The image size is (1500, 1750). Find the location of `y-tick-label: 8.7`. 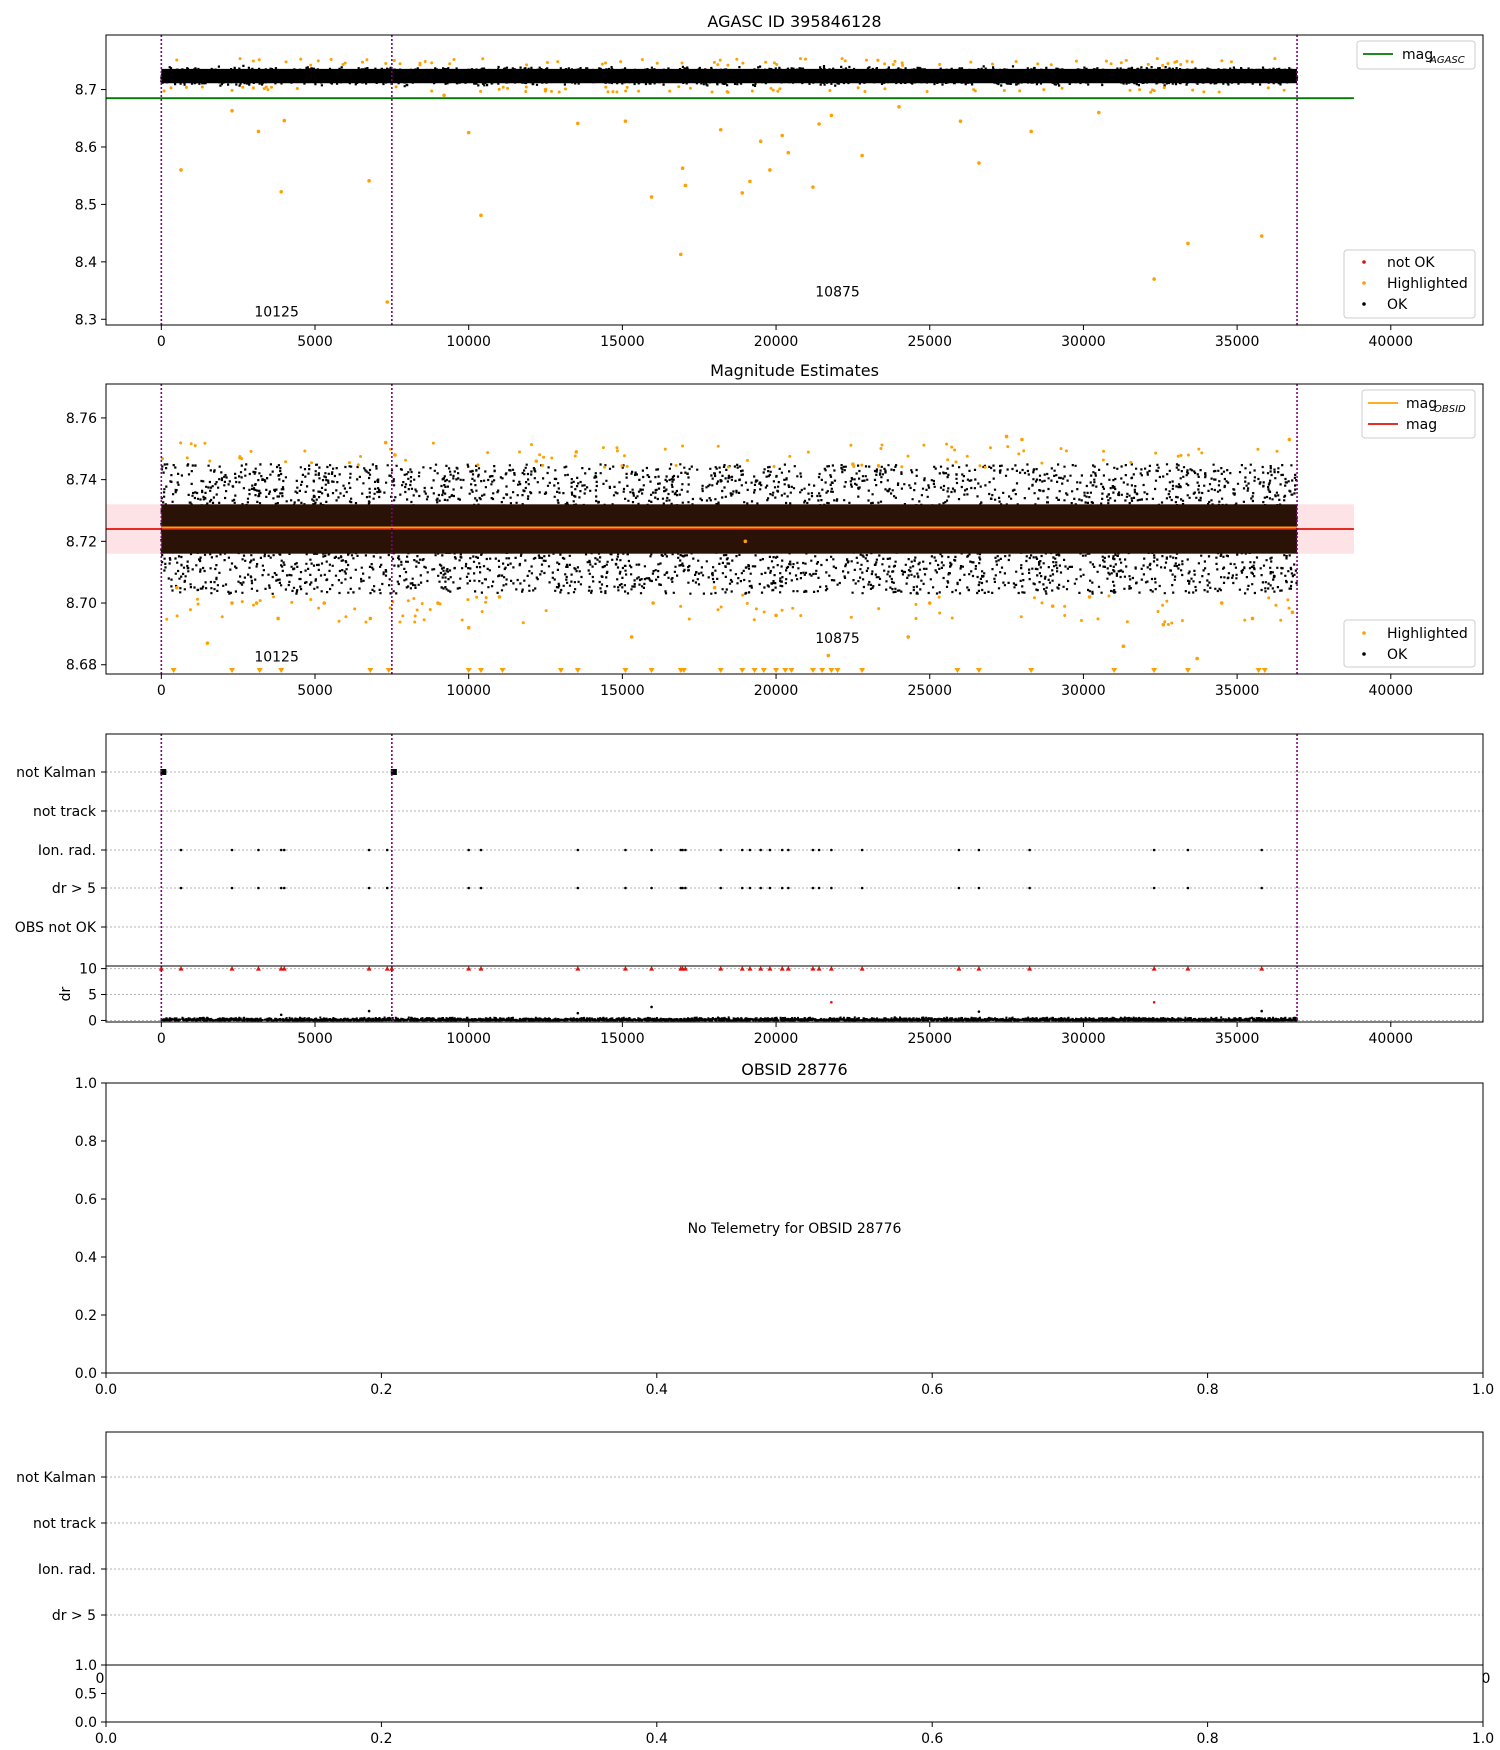

y-tick-label: 8.7 is located at coordinates (86, 91).